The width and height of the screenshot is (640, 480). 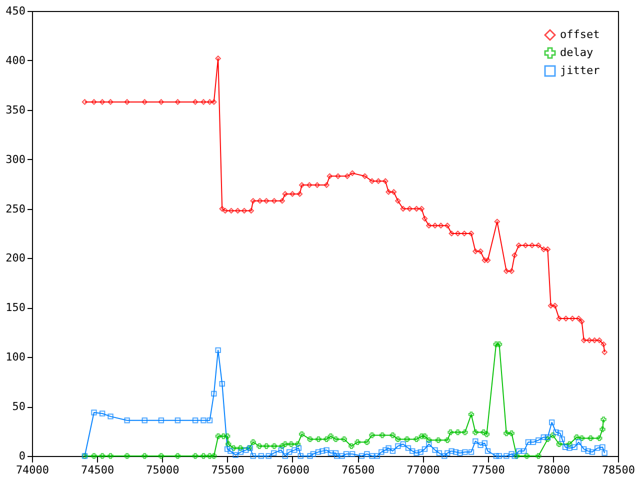 What do you see at coordinates (16, 60) in the screenshot?
I see `y-tick-label: 400` at bounding box center [16, 60].